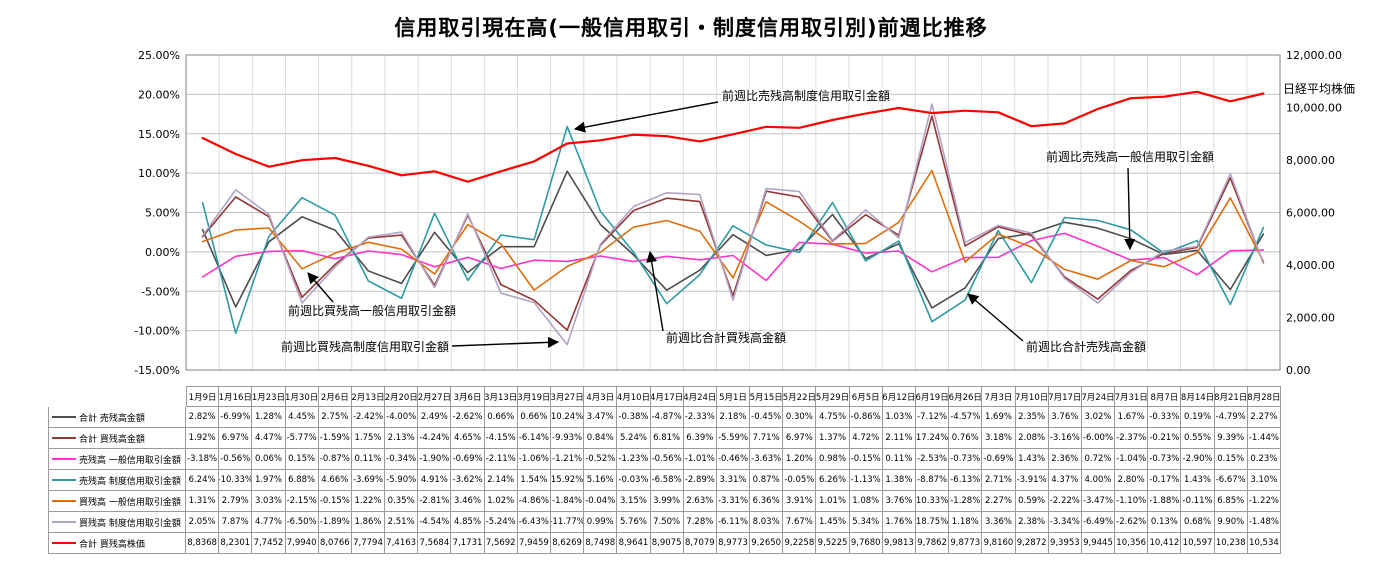  Describe the element at coordinates (269, 438) in the screenshot. I see `value-cell: 4.47%` at that location.